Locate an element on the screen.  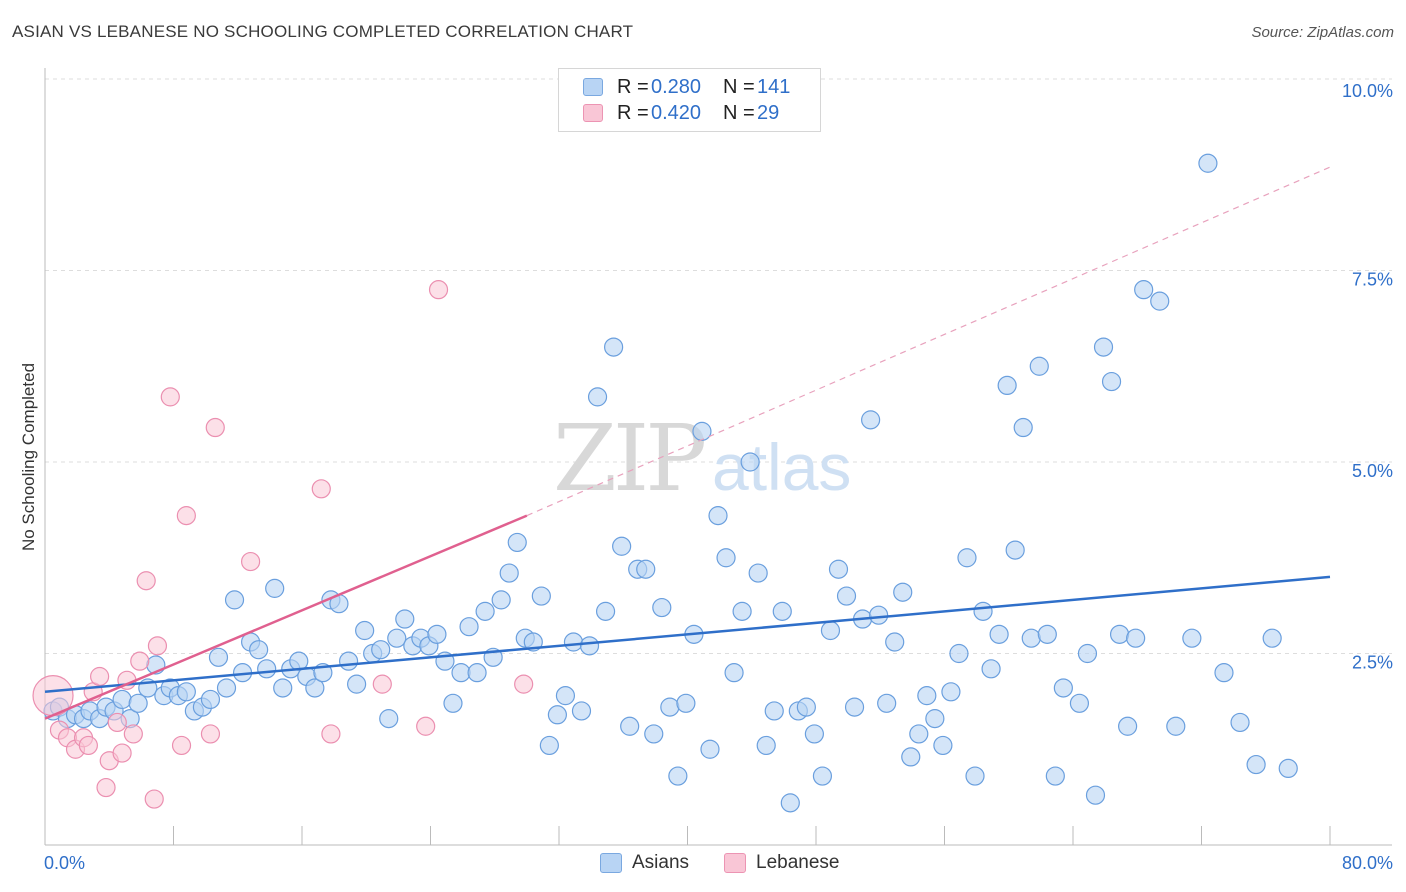
y-tick-label: 5.0% is located at coordinates (1372, 471).